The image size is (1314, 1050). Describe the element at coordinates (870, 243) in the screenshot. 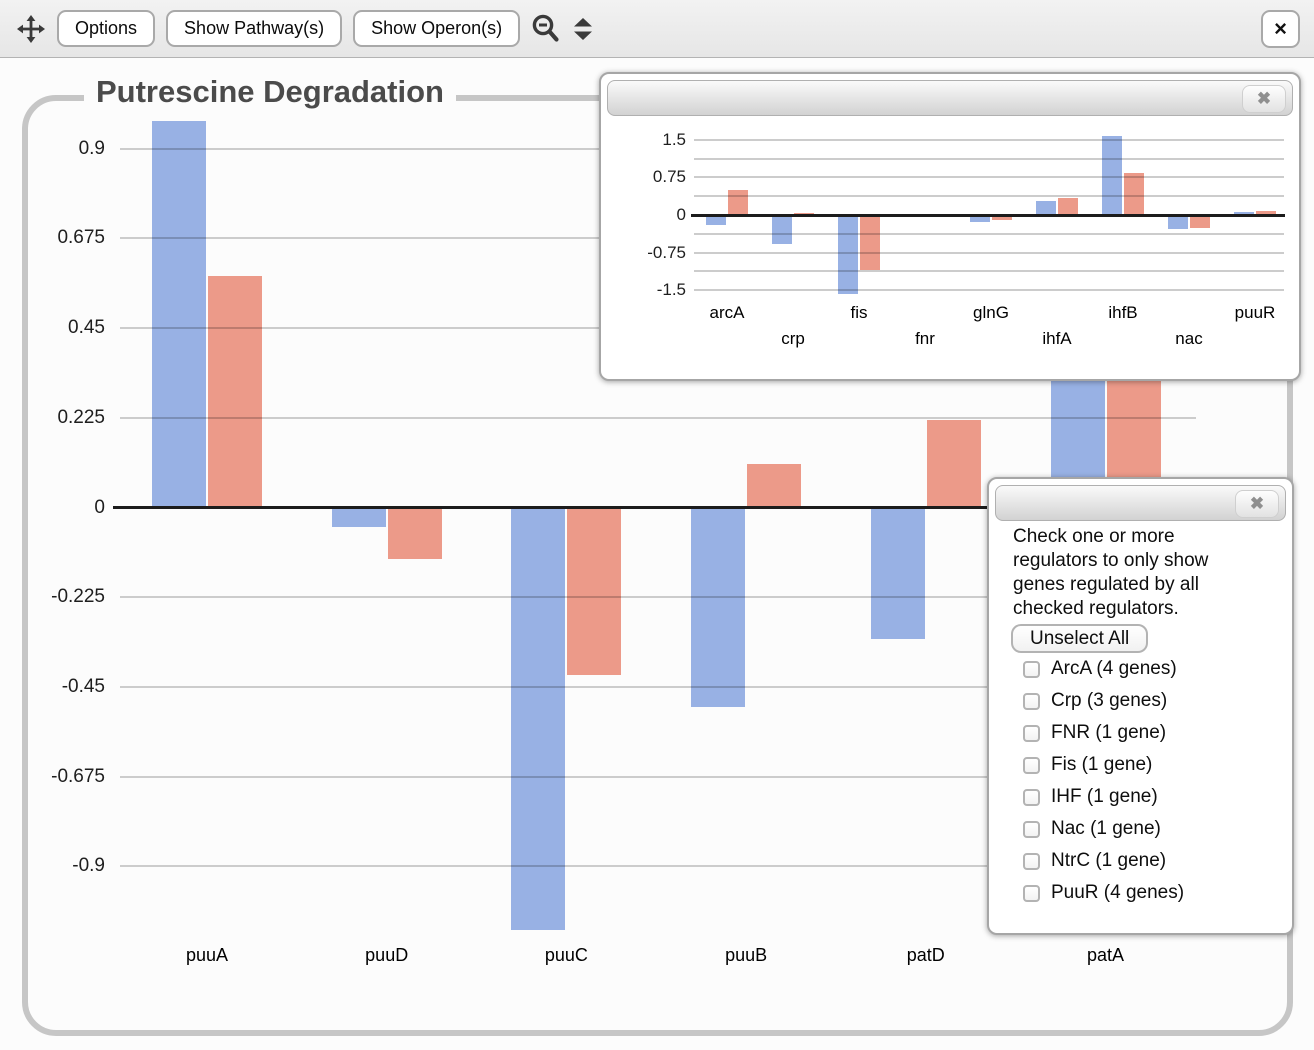

I see `bar-fis-red` at that location.